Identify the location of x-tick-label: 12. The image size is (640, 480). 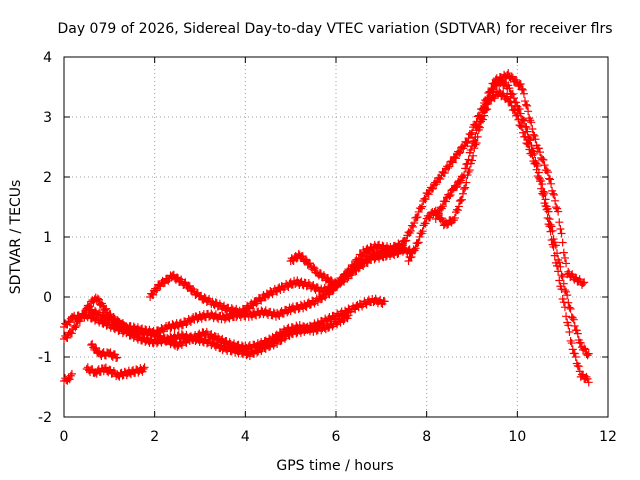
(608, 437).